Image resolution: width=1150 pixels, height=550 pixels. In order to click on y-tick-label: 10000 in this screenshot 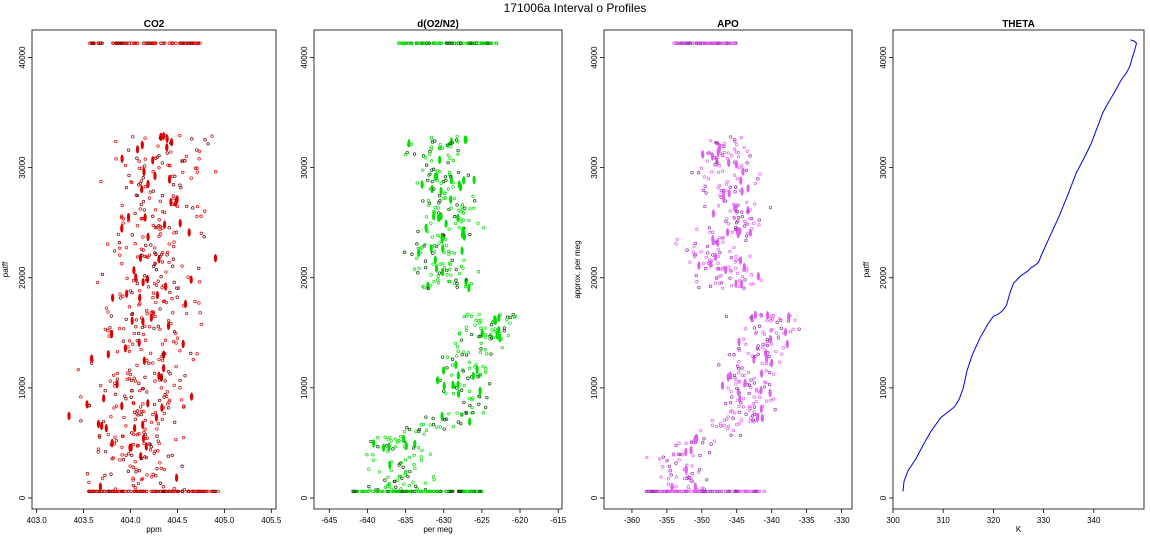, I will do `click(883, 387)`.